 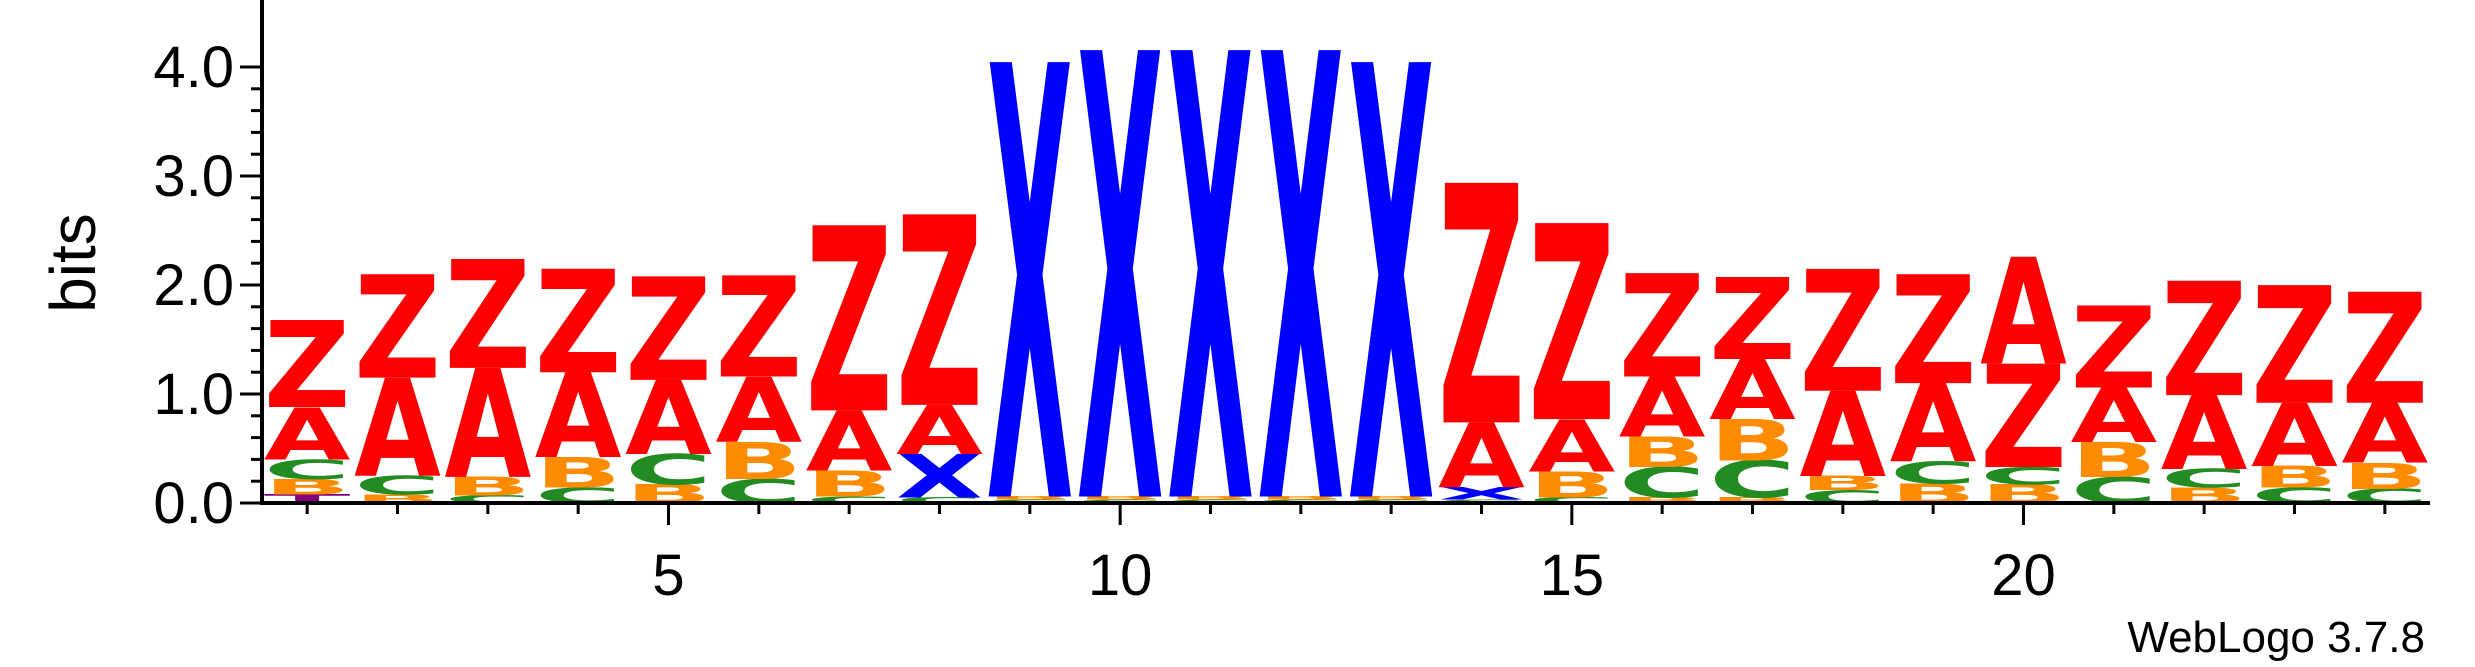 I want to click on x-tick-label: 10, so click(x=1120, y=575).